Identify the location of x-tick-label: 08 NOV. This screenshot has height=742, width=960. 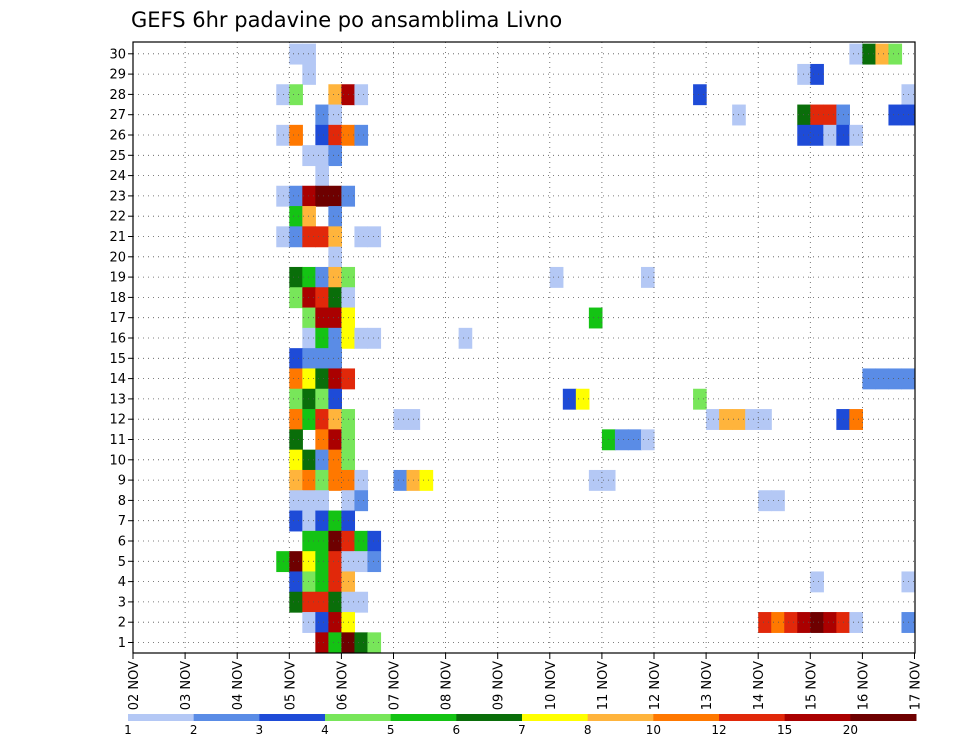
(447, 685).